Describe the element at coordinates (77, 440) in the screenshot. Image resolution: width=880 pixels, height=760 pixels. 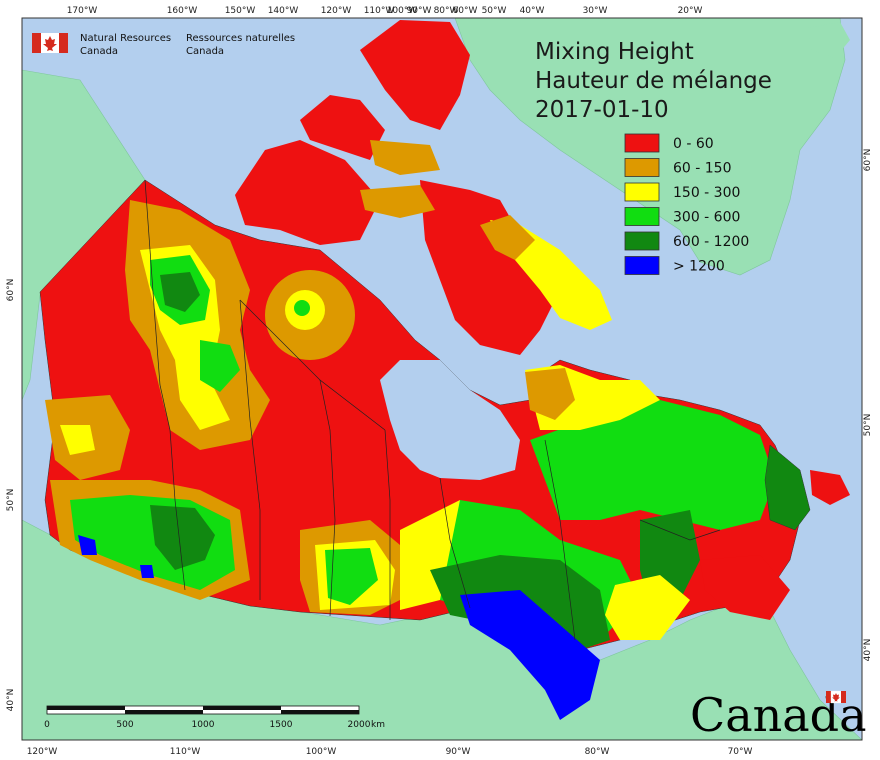
I see `bc-coast-yellow` at that location.